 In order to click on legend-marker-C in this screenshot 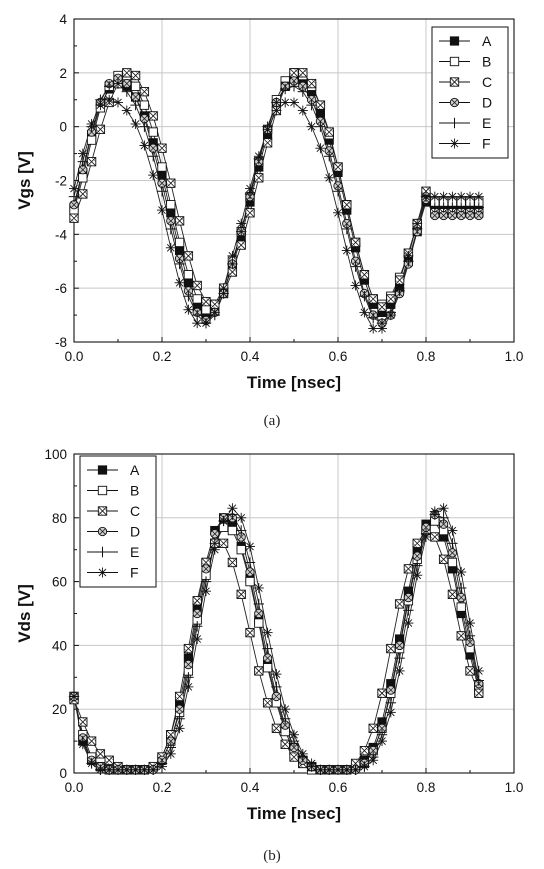, I will do `click(454, 82)`.